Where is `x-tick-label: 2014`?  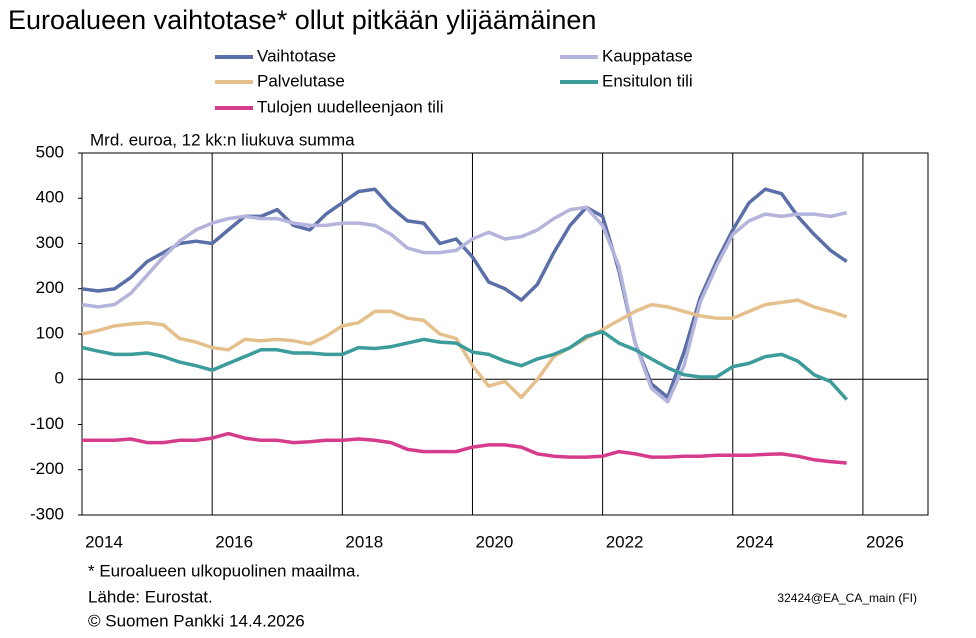 x-tick-label: 2014 is located at coordinates (104, 541).